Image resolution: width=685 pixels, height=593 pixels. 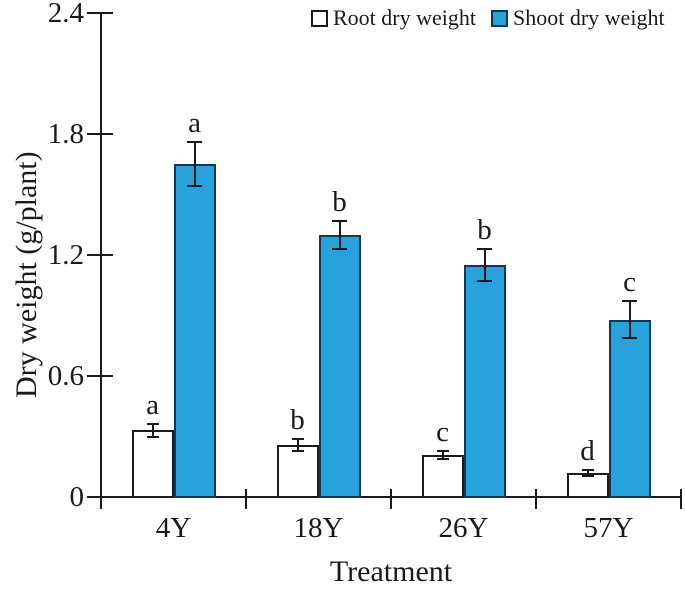 I want to click on error-bar-cap-top-root-4Y, so click(x=152, y=424).